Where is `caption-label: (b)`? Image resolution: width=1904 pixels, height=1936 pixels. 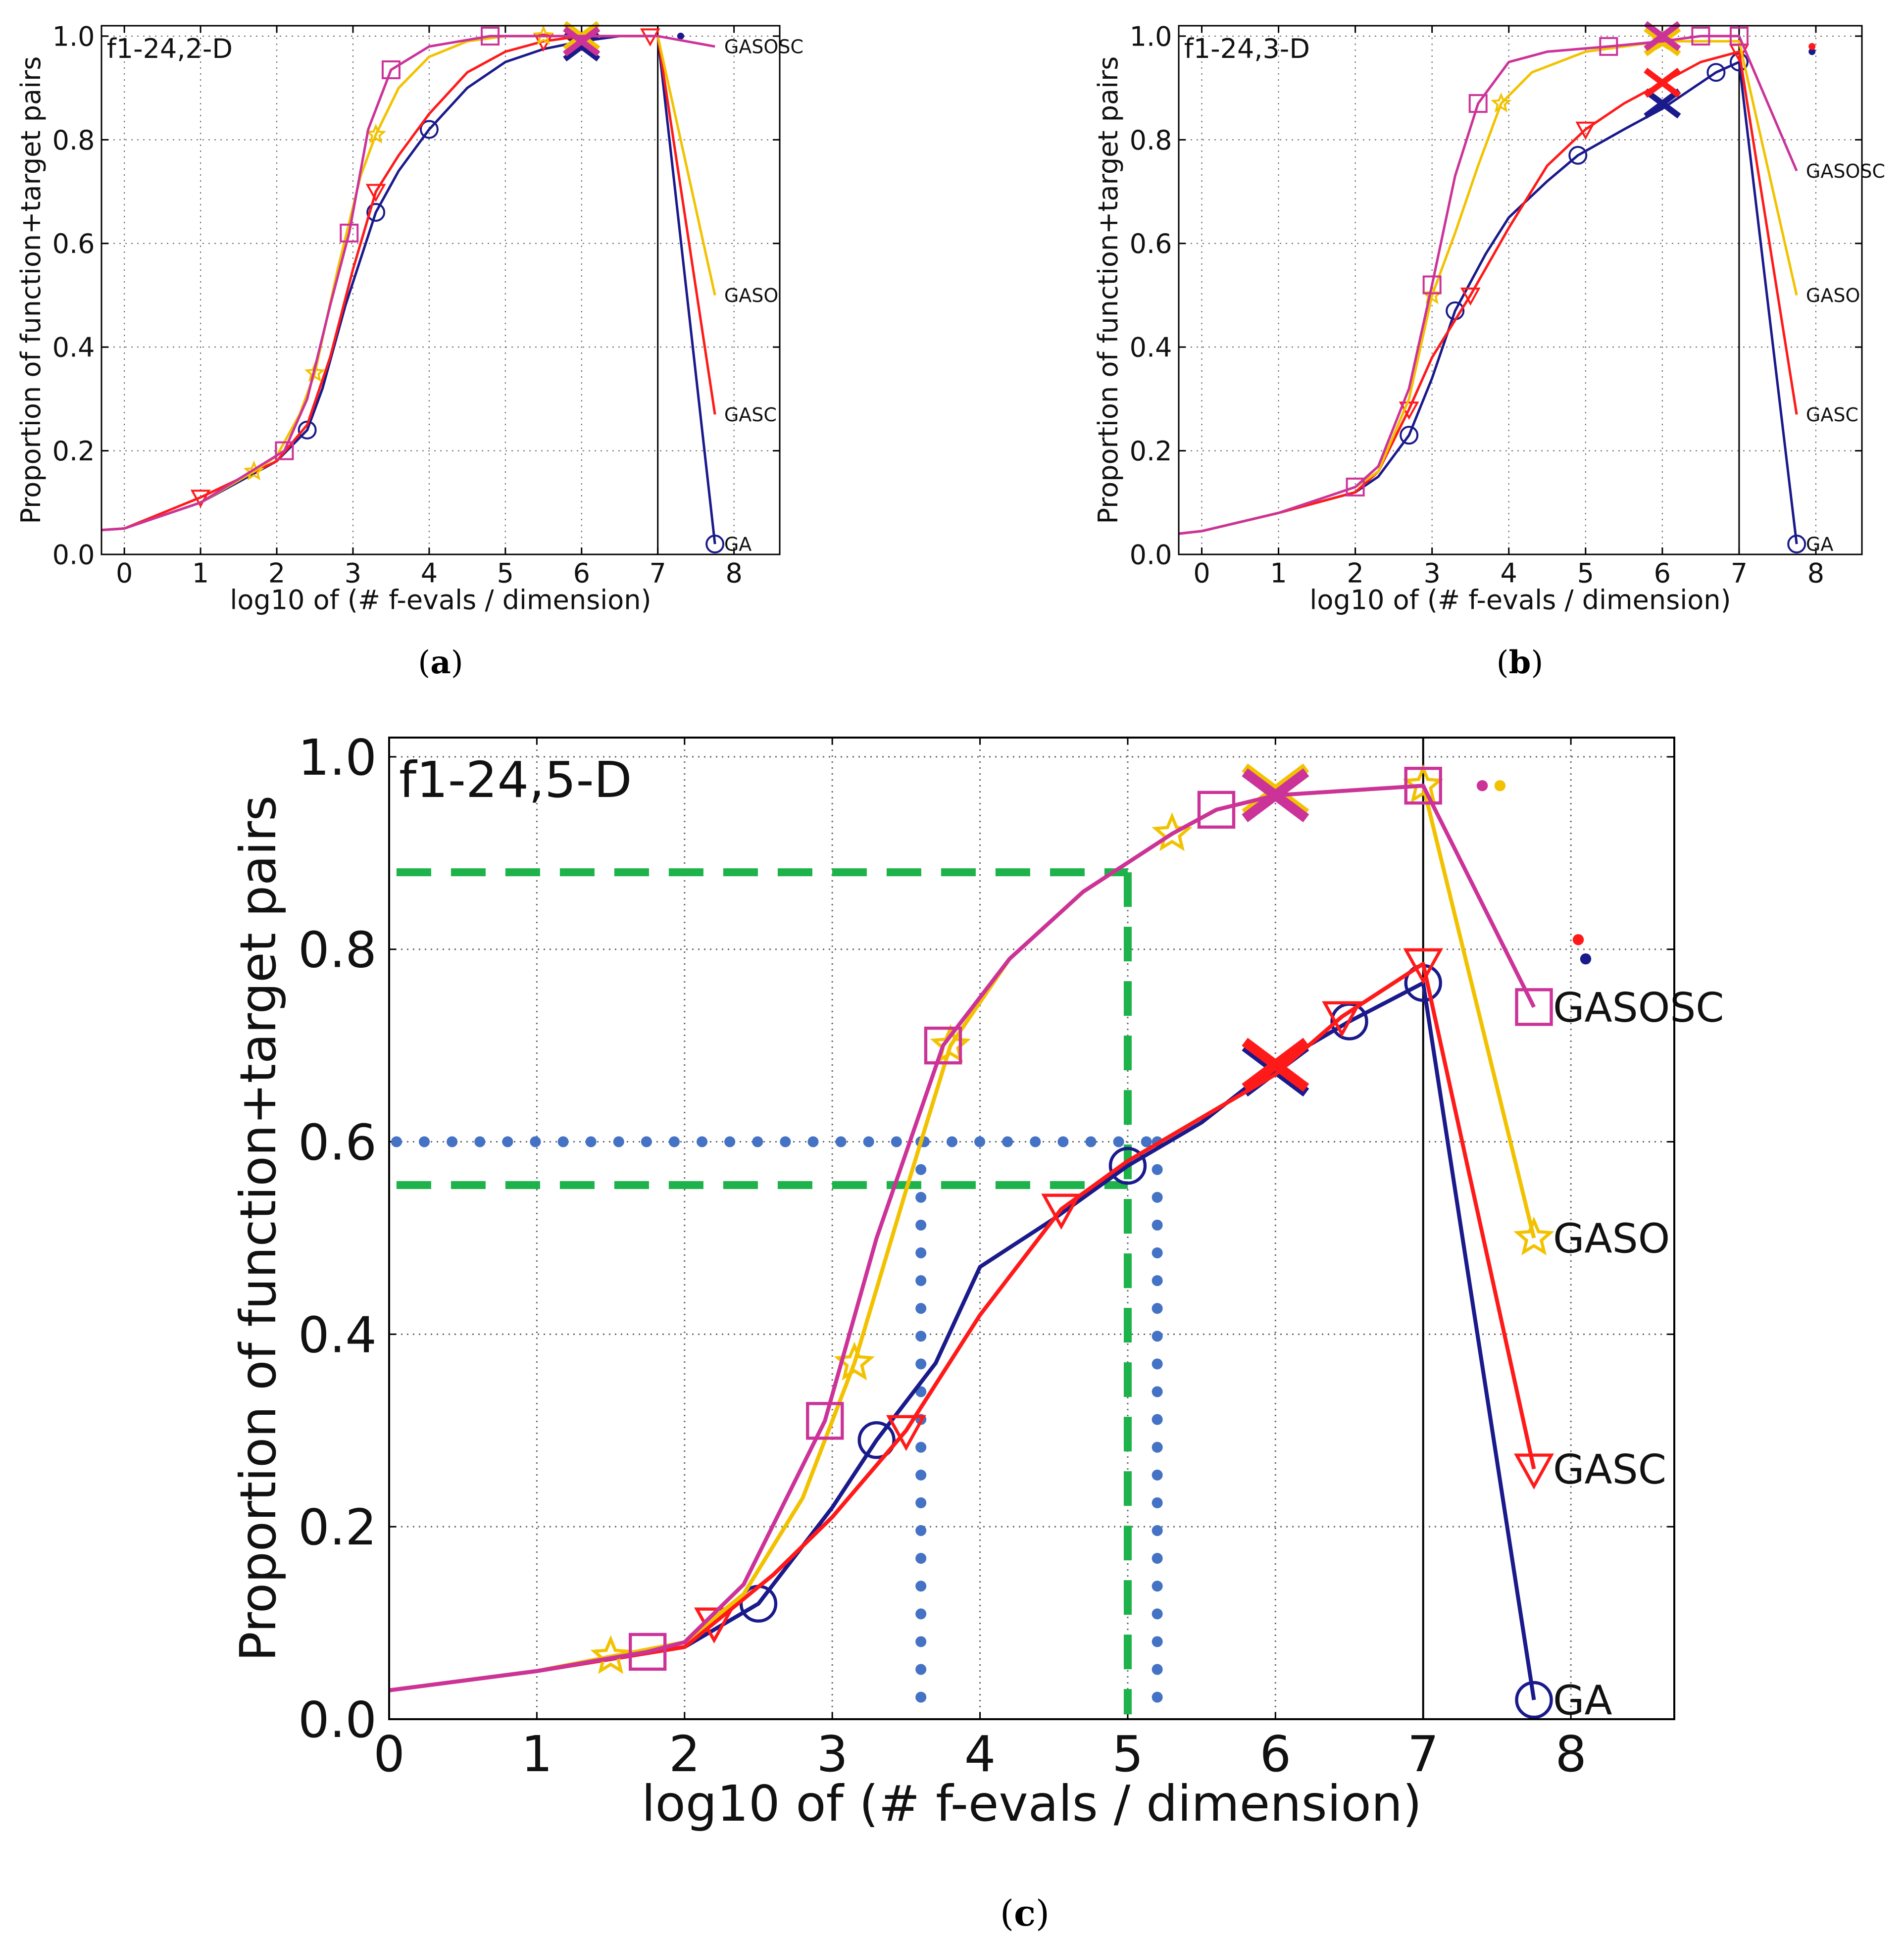 caption-label: (b) is located at coordinates (1520, 662).